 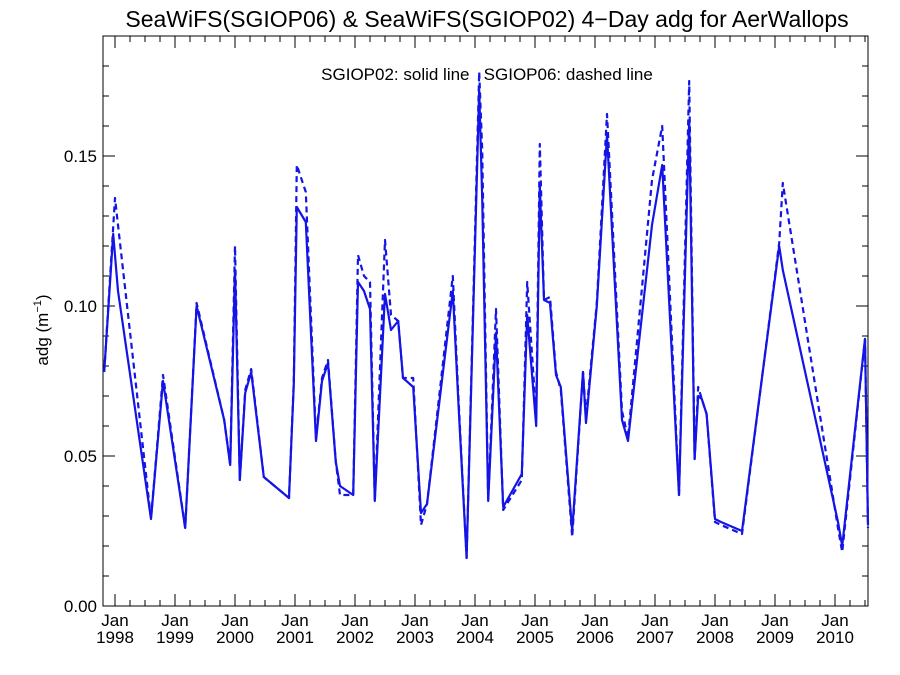 What do you see at coordinates (475, 637) in the screenshot?
I see `x-tick-year-label: 2004` at bounding box center [475, 637].